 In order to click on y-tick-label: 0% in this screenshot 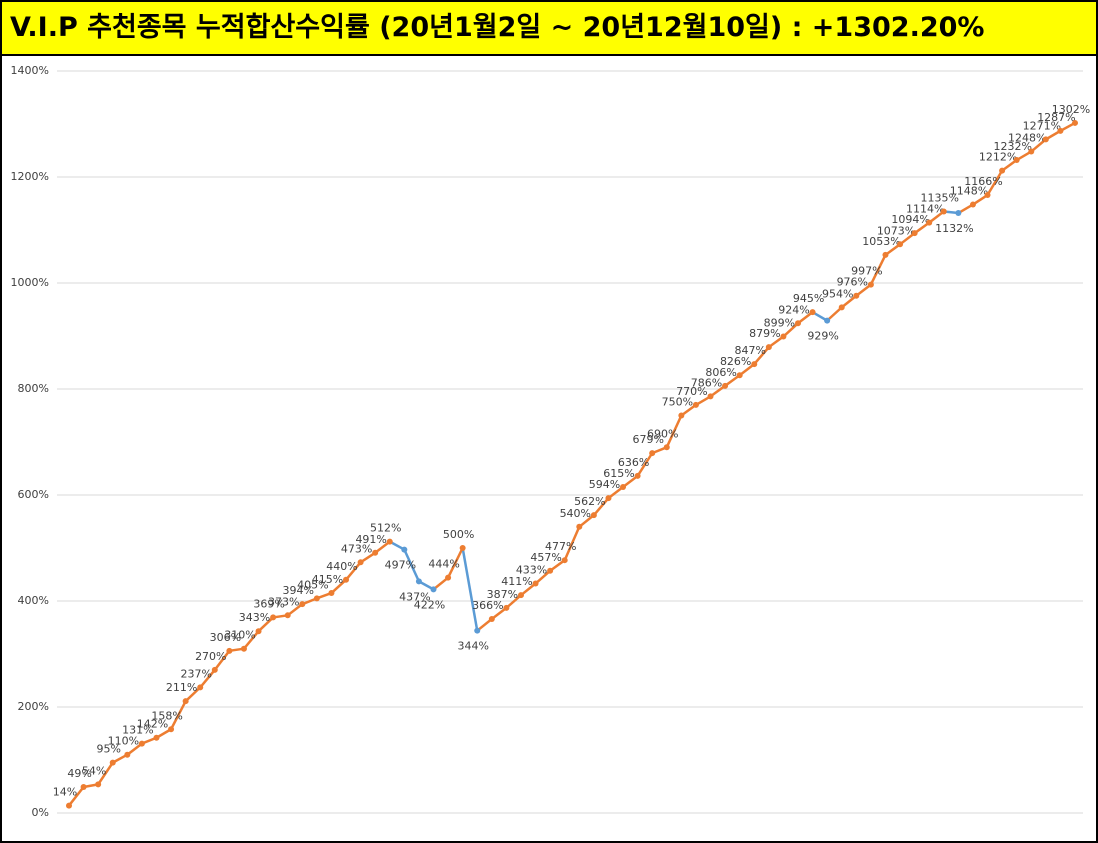, I will do `click(40, 812)`.